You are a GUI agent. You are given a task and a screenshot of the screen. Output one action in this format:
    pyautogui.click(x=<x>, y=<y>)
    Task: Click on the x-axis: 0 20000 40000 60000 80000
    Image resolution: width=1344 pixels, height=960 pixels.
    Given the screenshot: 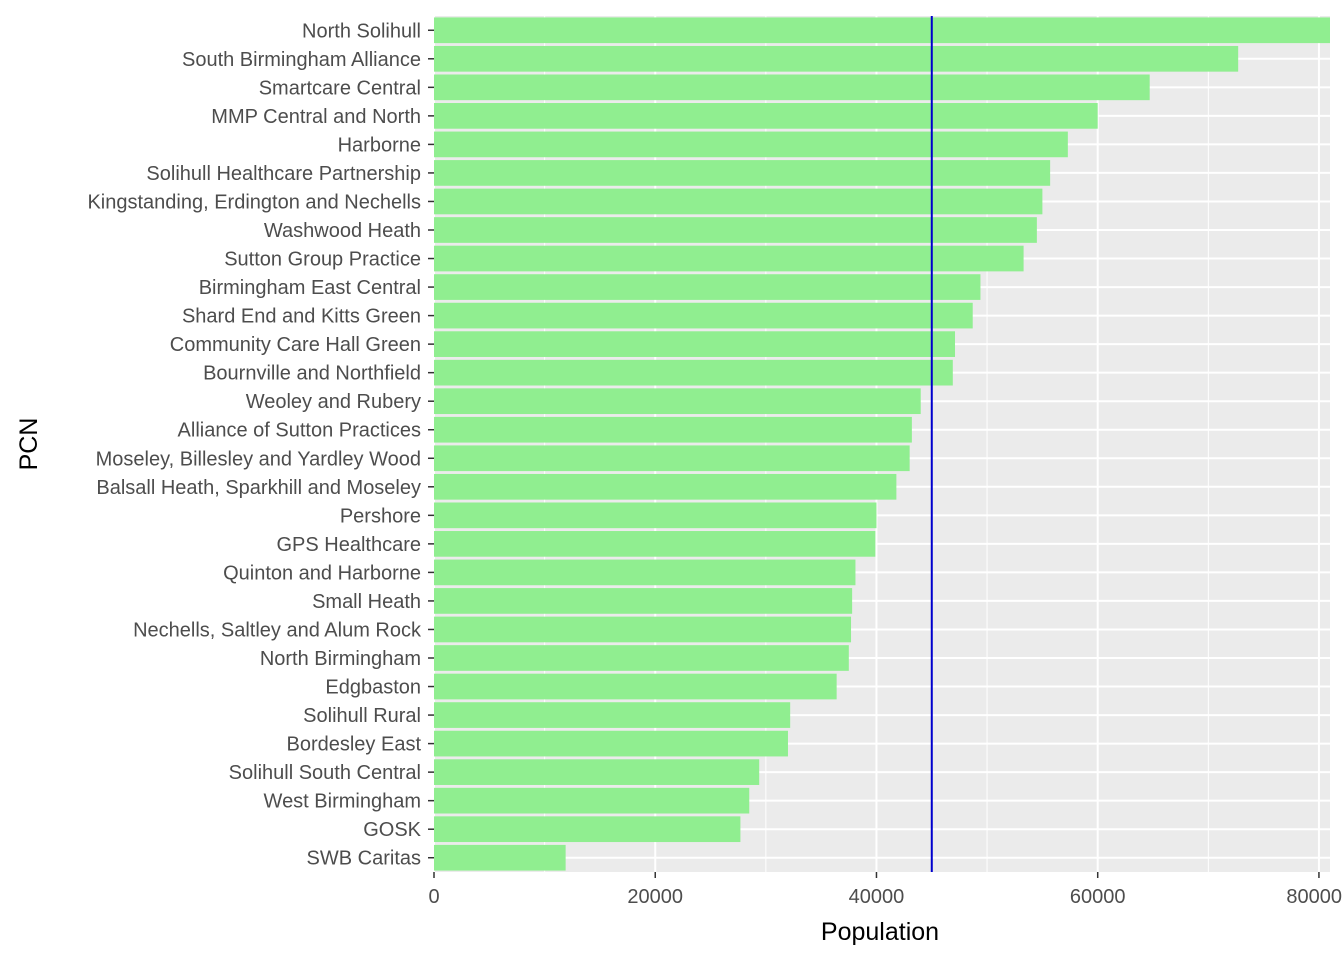 What is the action you would take?
    pyautogui.click(x=885, y=890)
    